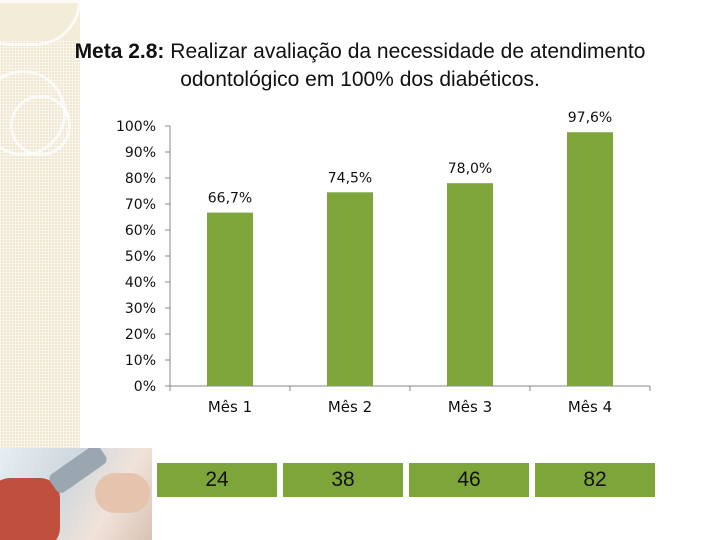  What do you see at coordinates (217, 480) in the screenshot?
I see `count-cell: 24` at bounding box center [217, 480].